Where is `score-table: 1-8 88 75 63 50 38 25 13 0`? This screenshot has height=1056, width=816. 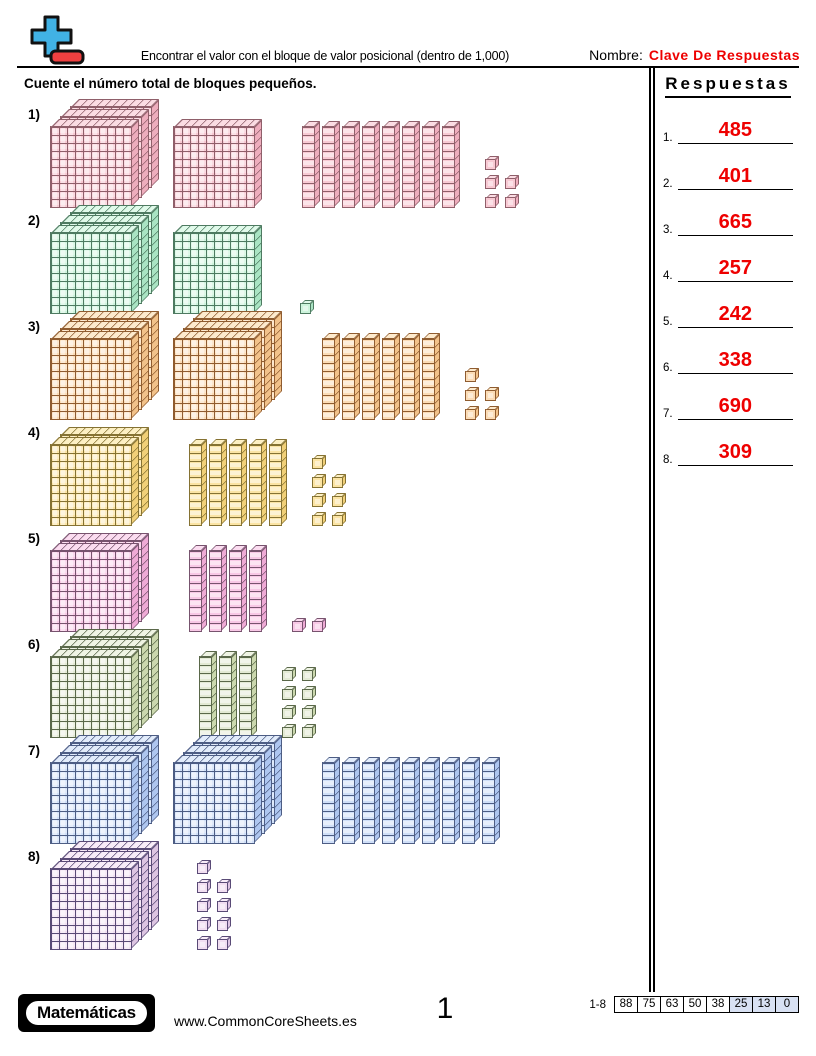 score-table: 1-8 88 75 63 50 38 25 13 0 is located at coordinates (694, 1004).